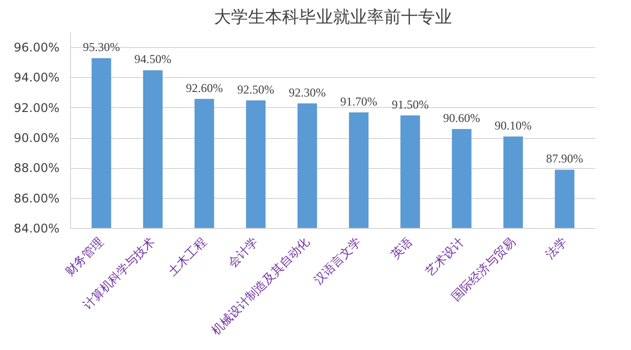 Image resolution: width=631 pixels, height=350 pixels. Describe the element at coordinates (556, 248) in the screenshot. I see `x-tick-label: 法学` at that location.